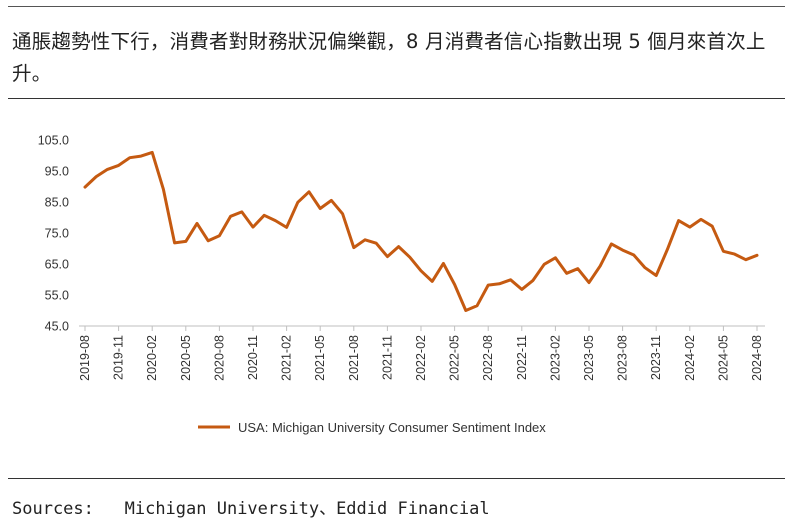  Describe the element at coordinates (253, 357) in the screenshot. I see `x-tick-label: 2020-11` at that location.